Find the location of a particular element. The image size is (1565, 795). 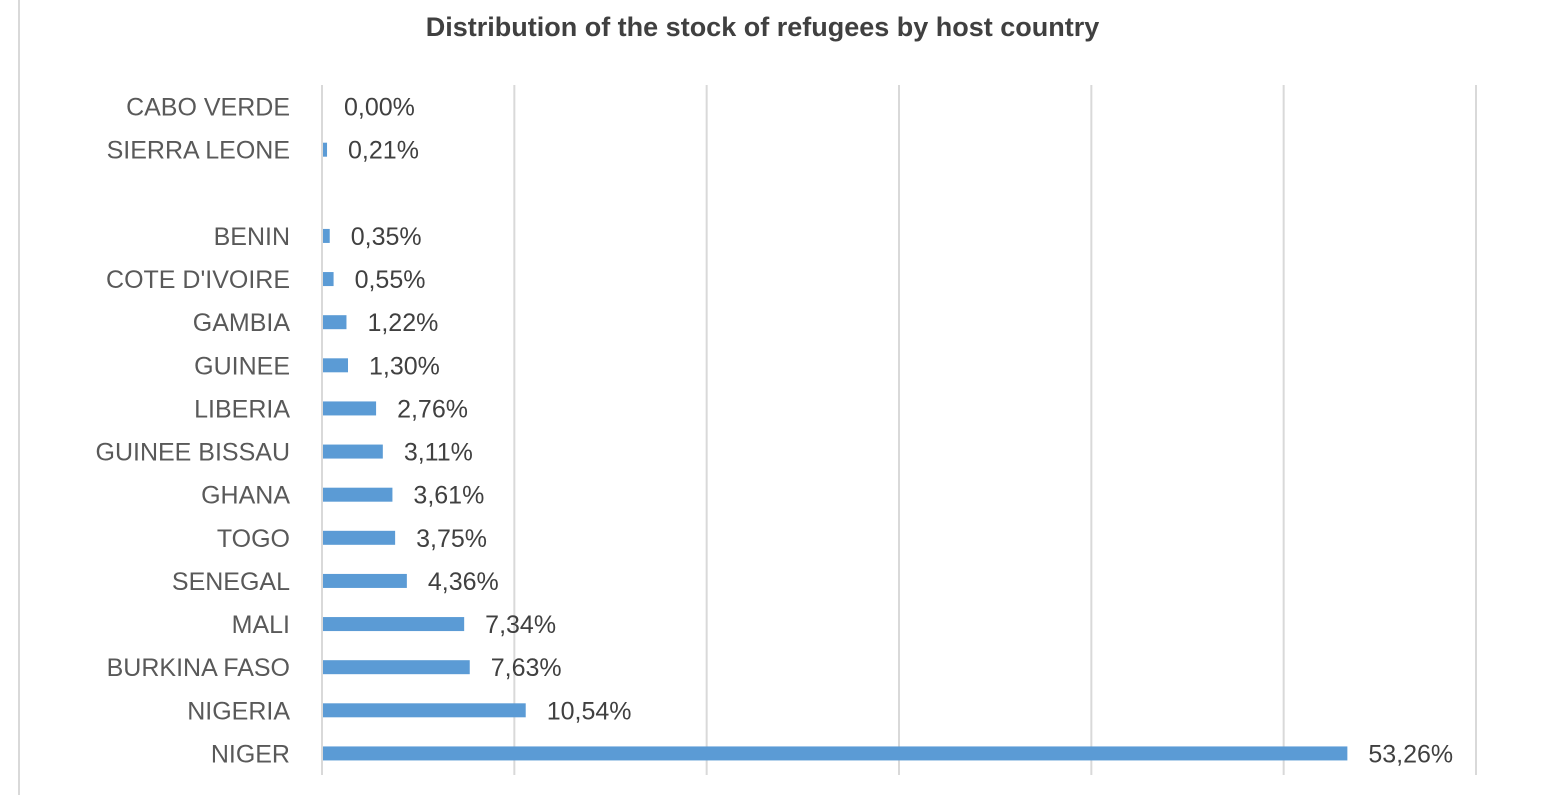

data-label: 10,54% is located at coordinates (589, 711).